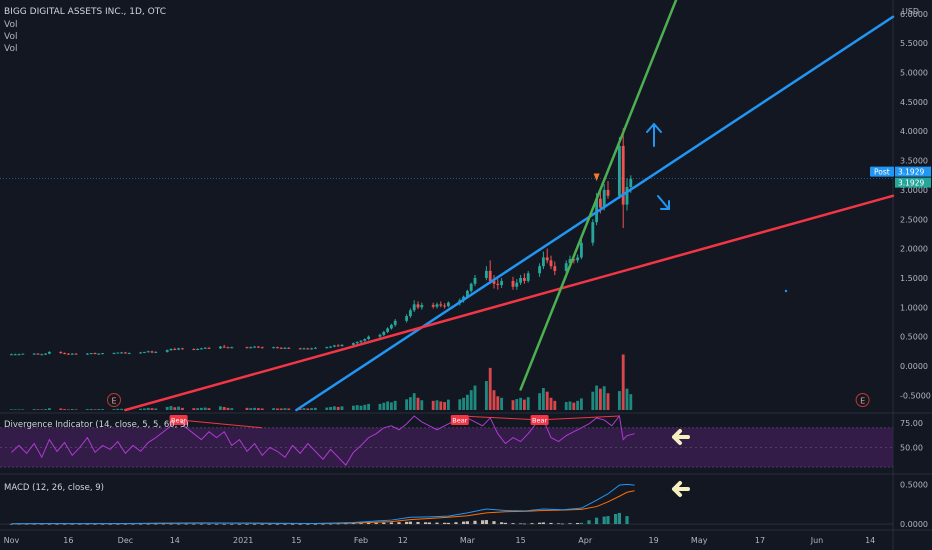 This screenshot has height=550, width=932. I want to click on post-tag, so click(882, 171).